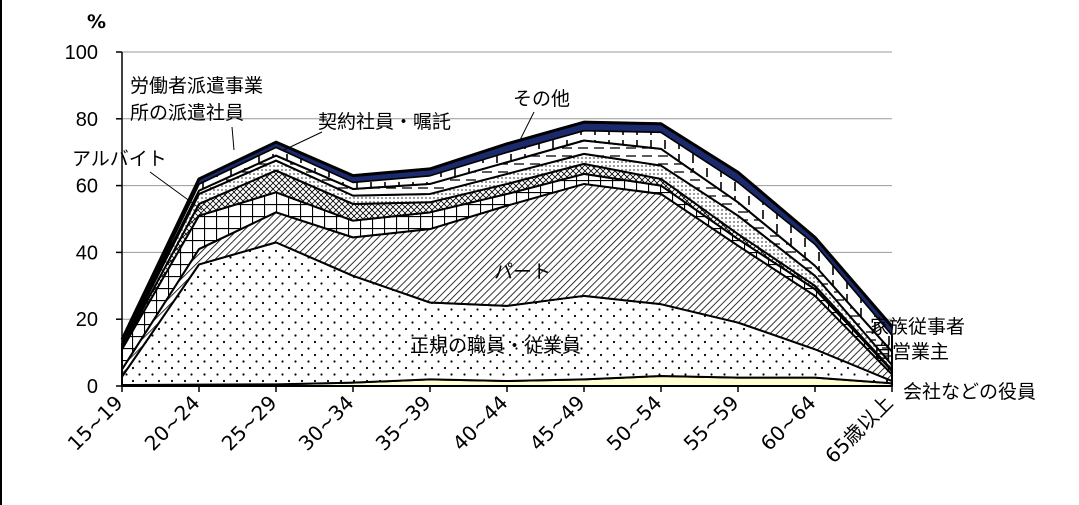 This screenshot has height=505, width=1079. Describe the element at coordinates (480, 423) in the screenshot. I see `x-tick-label: 40~44` at that location.